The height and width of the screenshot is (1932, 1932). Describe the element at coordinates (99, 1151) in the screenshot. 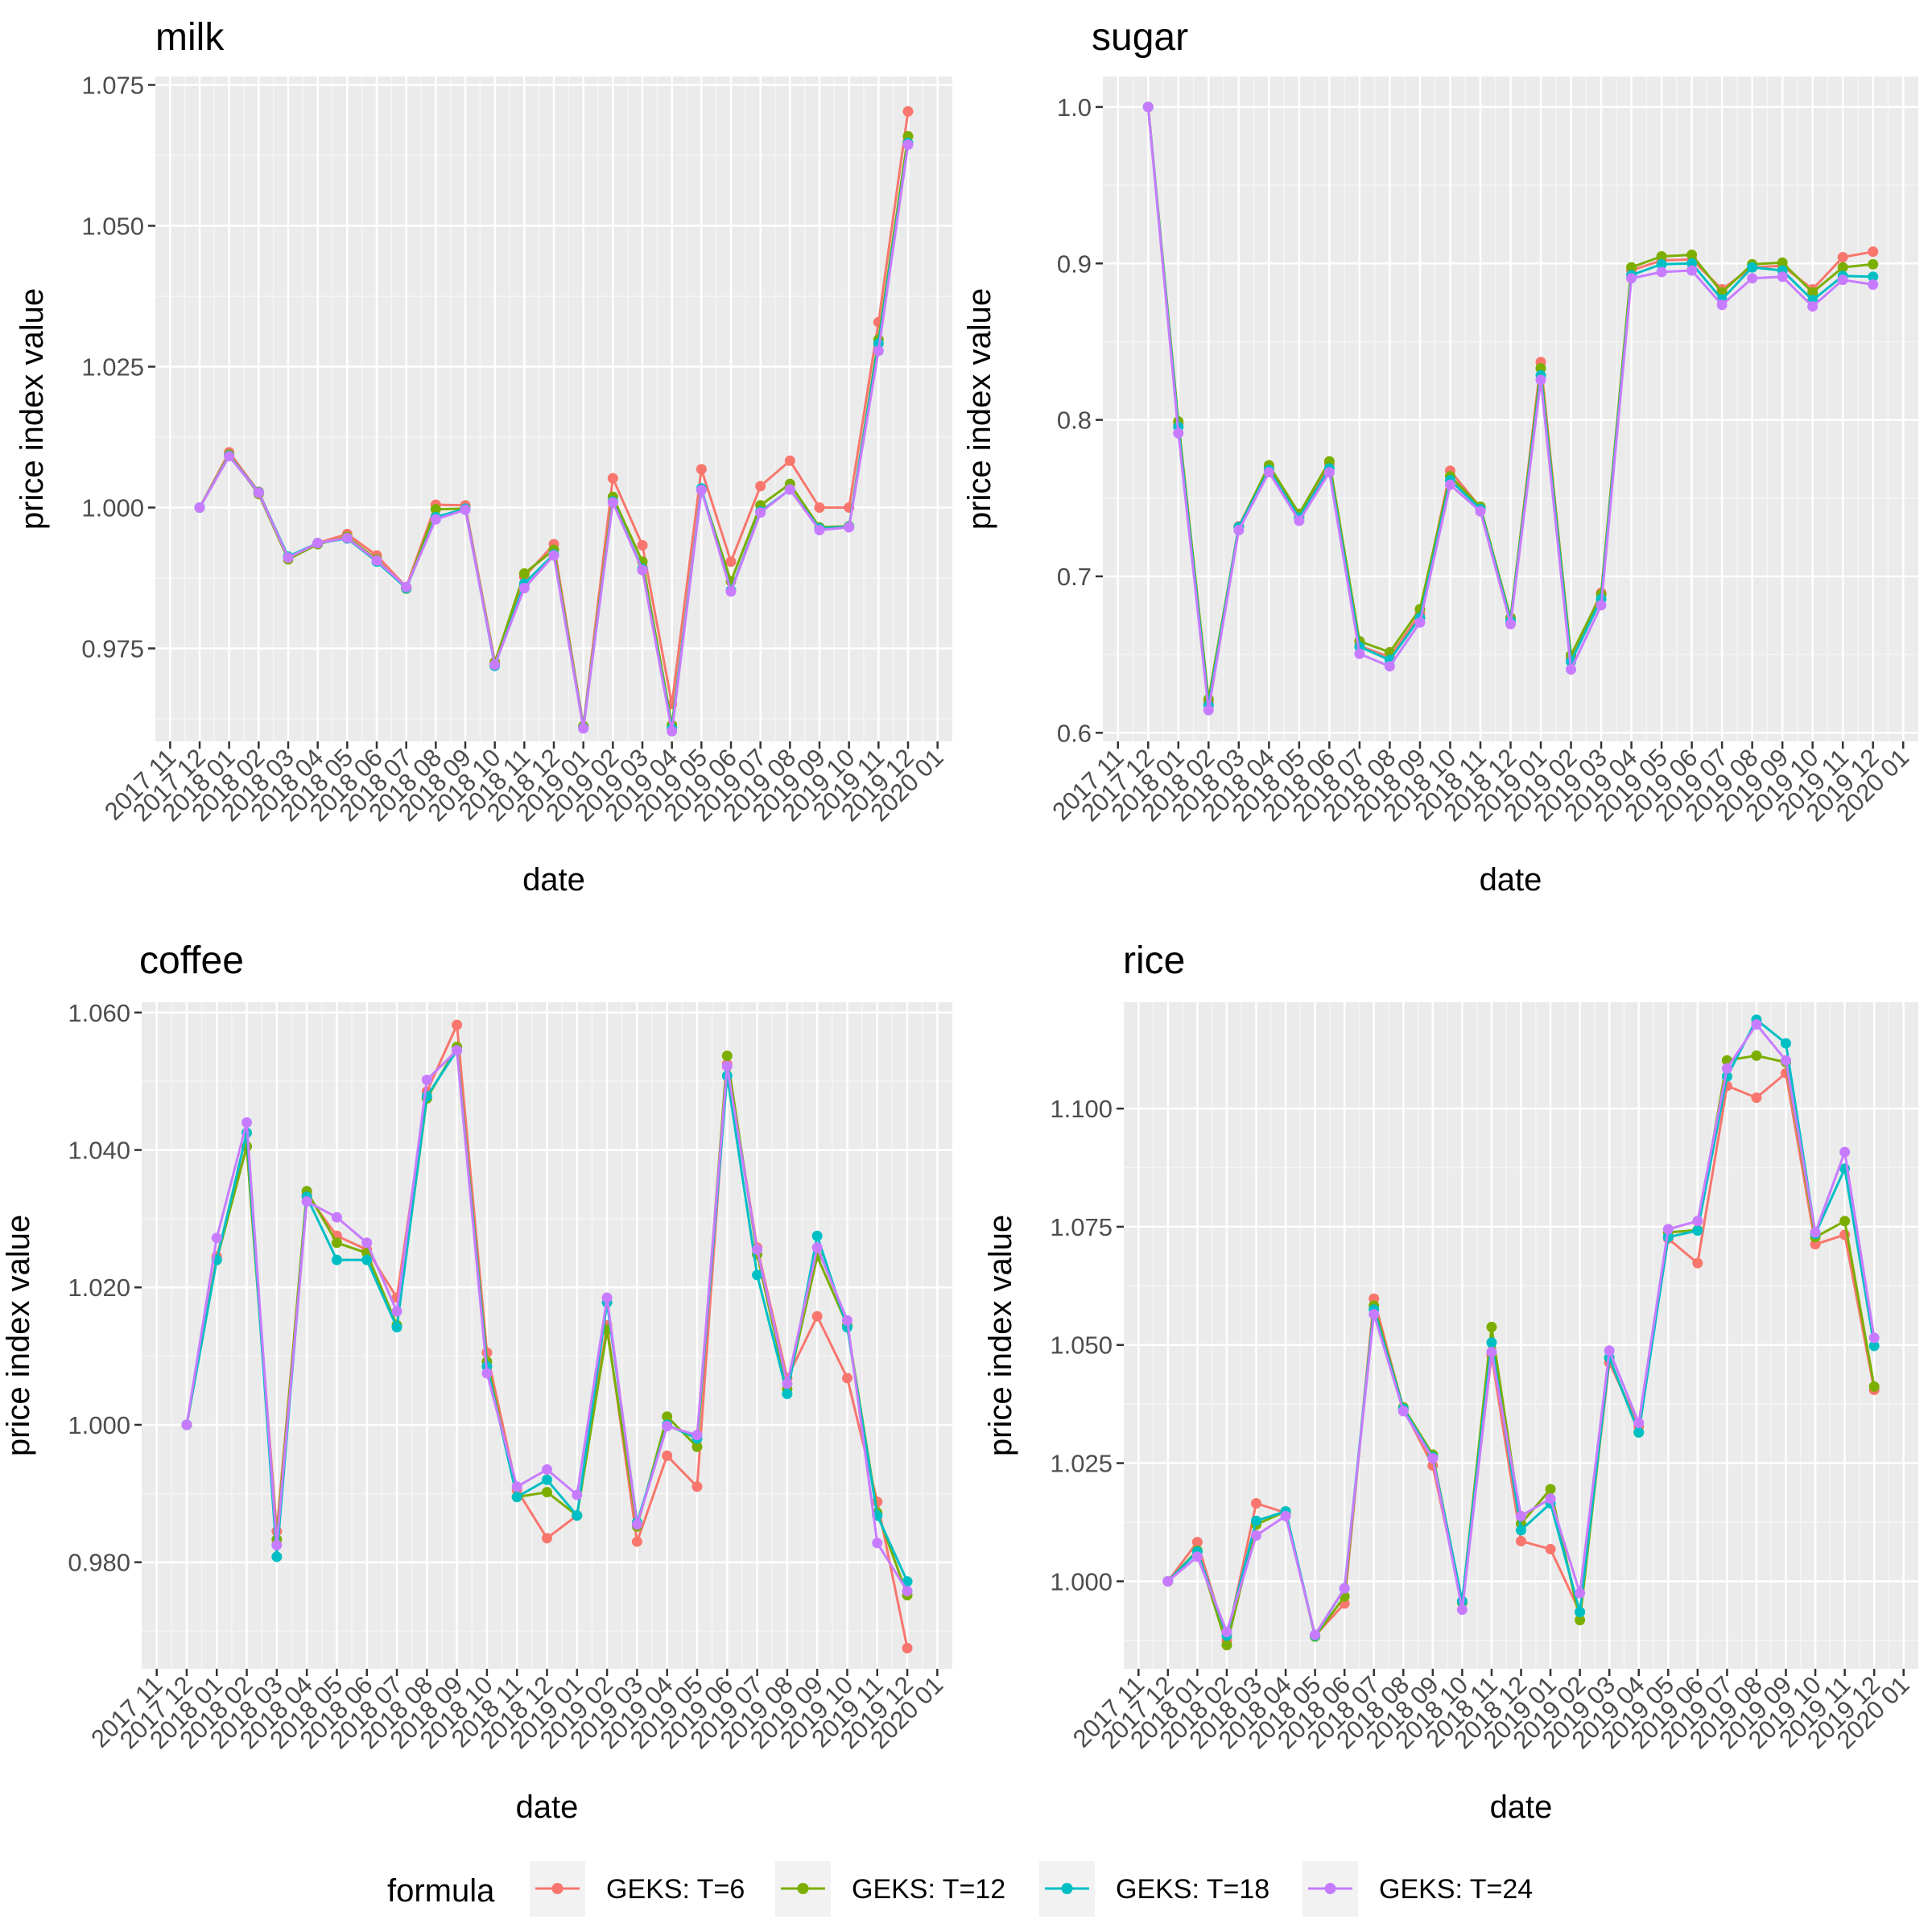

I see `y-tick-label: 1.040` at that location.